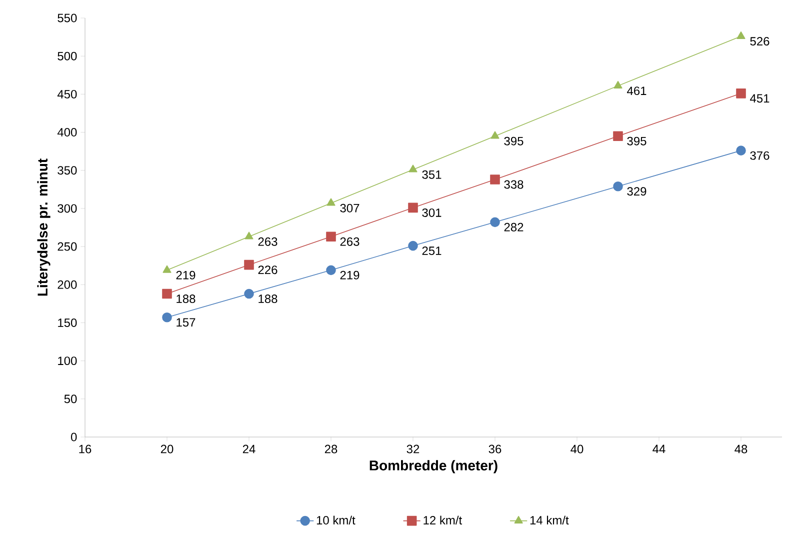 The width and height of the screenshot is (787, 542). Describe the element at coordinates (249, 449) in the screenshot. I see `x-tick-label: 24` at that location.